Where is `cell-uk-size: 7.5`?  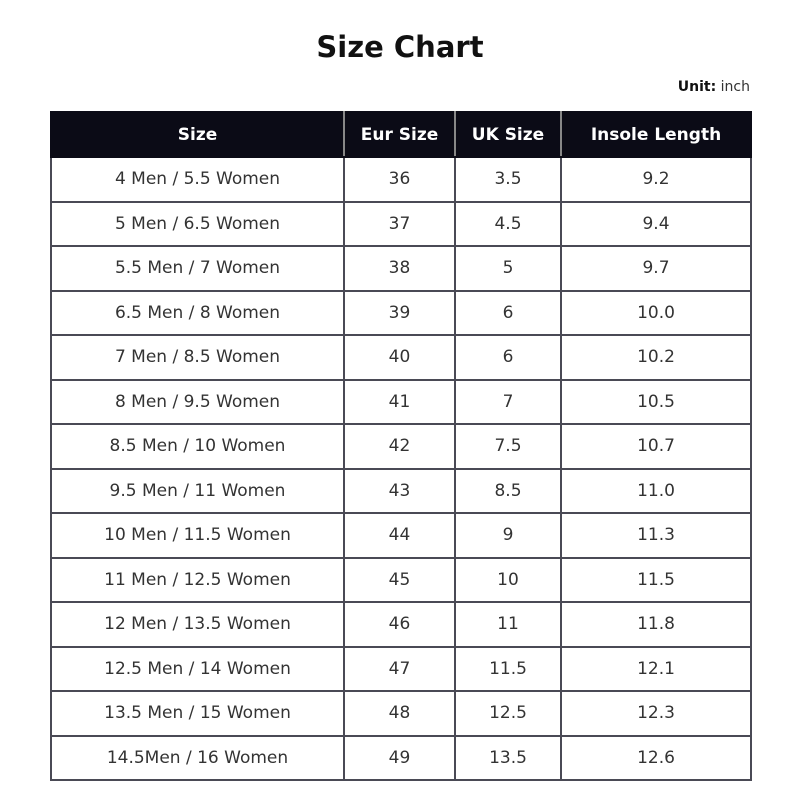 cell-uk-size: 7.5 is located at coordinates (508, 446).